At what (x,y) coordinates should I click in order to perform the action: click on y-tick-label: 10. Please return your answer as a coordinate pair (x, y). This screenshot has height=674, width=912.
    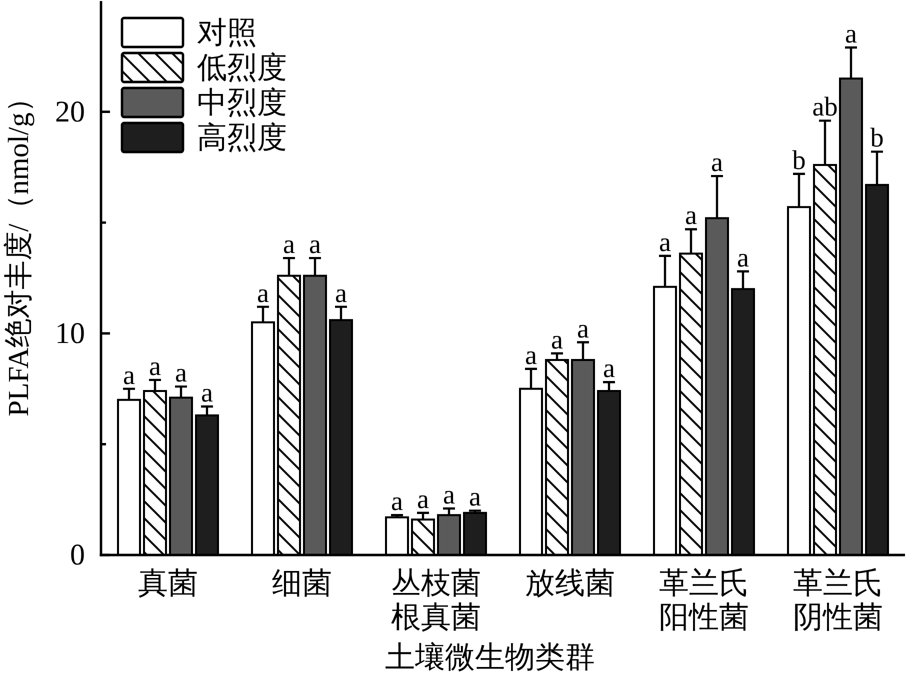
    Looking at the image, I should click on (70, 333).